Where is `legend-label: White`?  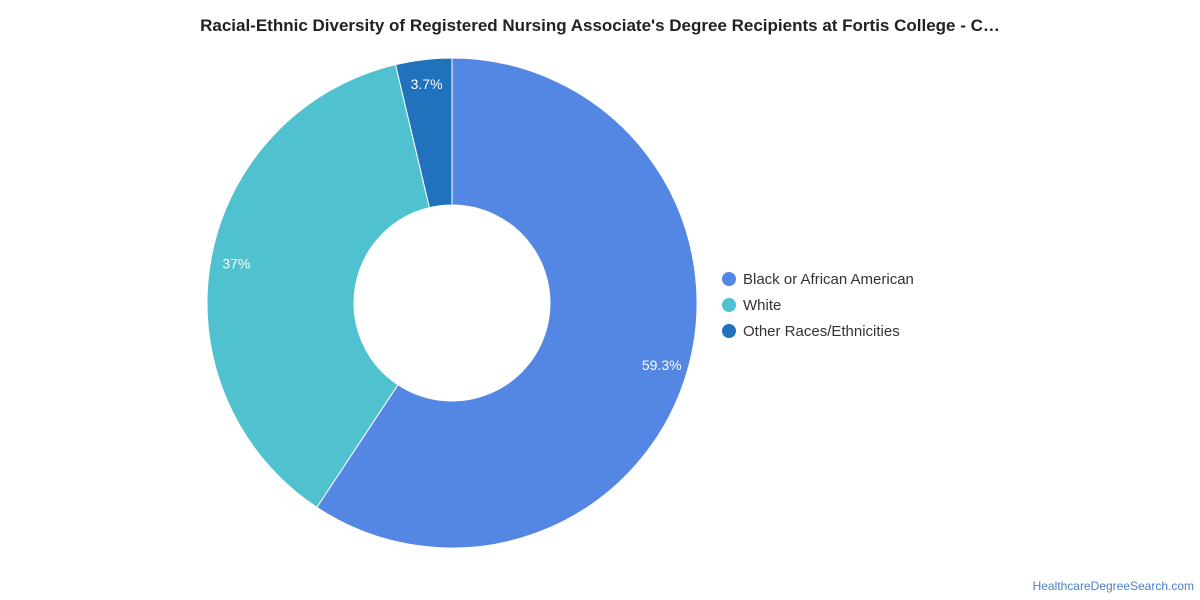 legend-label: White is located at coordinates (762, 305).